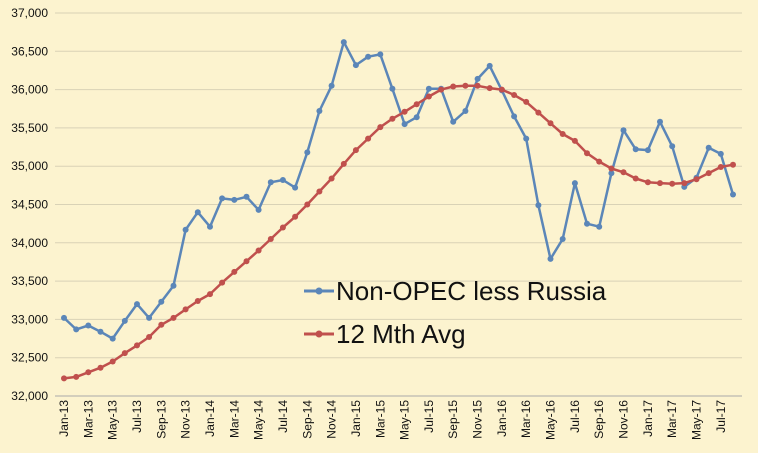 The width and height of the screenshot is (758, 453). I want to click on x-tick-label: Sep-13, so click(161, 419).